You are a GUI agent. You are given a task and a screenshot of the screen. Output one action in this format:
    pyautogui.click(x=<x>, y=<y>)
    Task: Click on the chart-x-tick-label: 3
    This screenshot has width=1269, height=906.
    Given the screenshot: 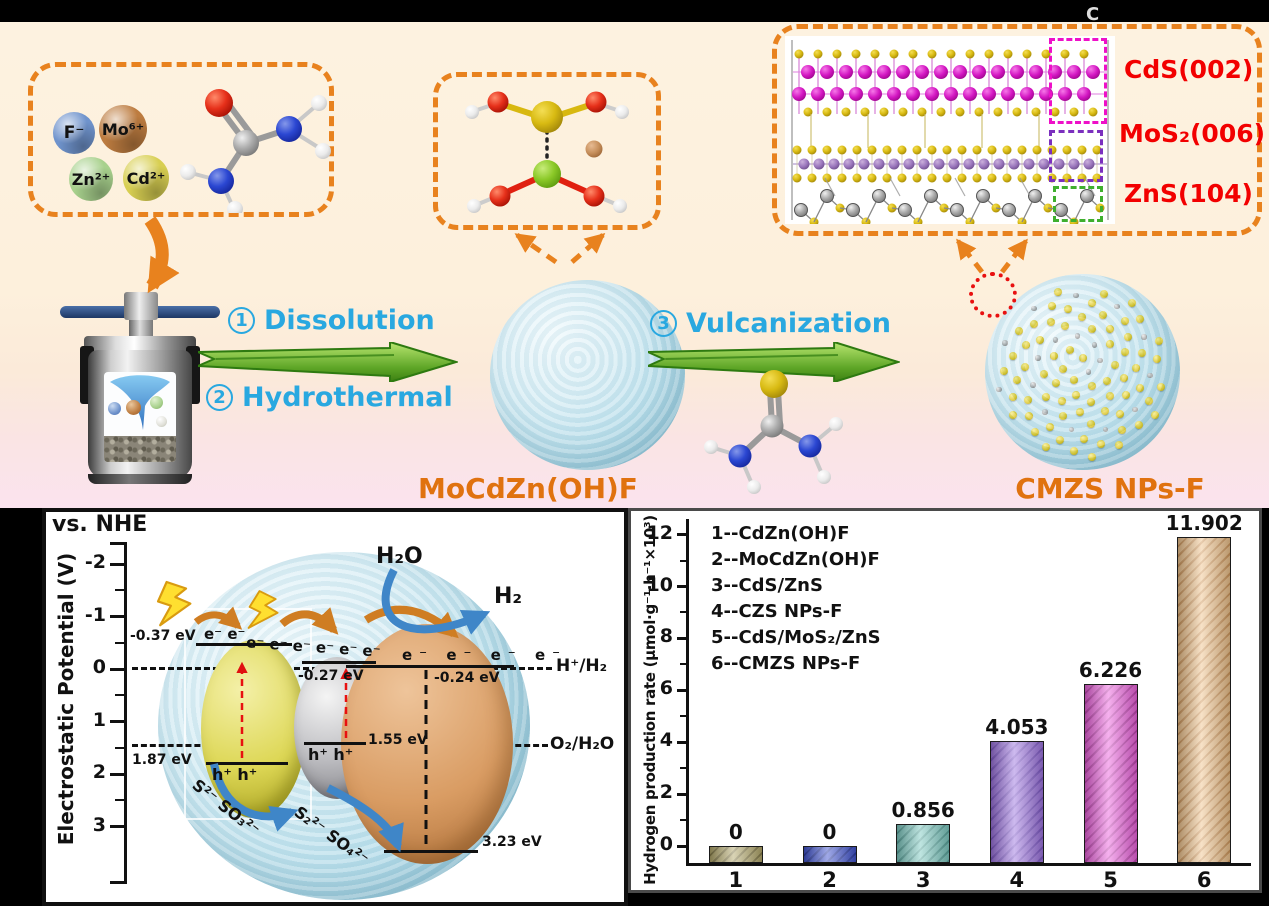 What is the action you would take?
    pyautogui.click(x=923, y=880)
    